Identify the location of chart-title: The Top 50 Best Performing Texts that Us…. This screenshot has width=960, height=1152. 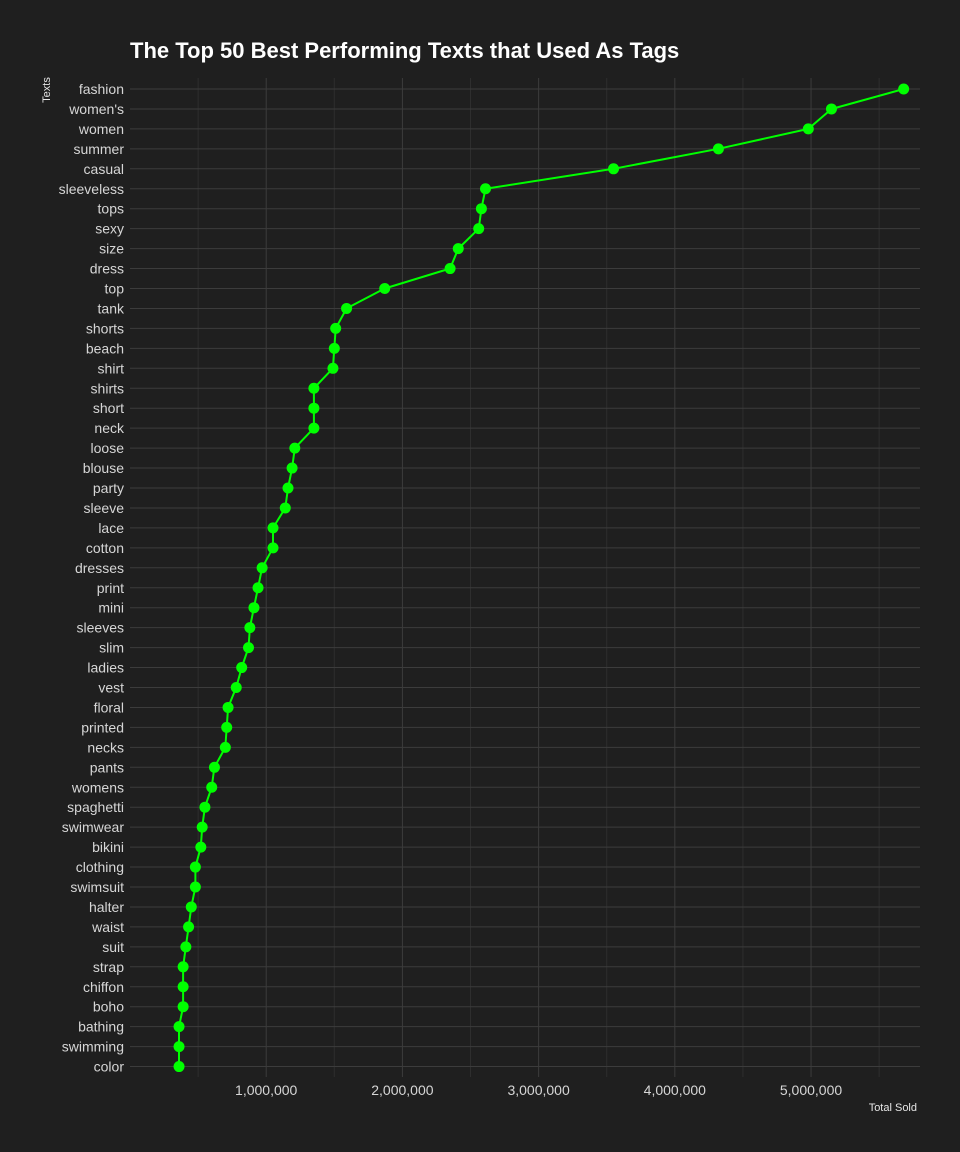
(404, 50).